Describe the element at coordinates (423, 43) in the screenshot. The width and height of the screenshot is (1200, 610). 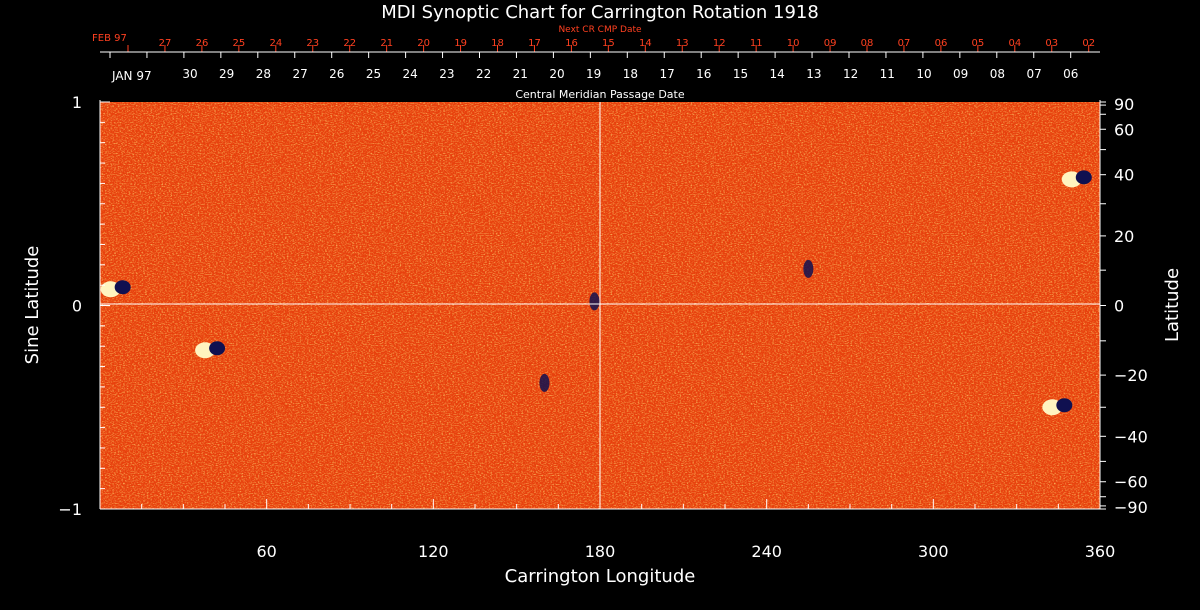
I see `next-cr-date: 20` at that location.